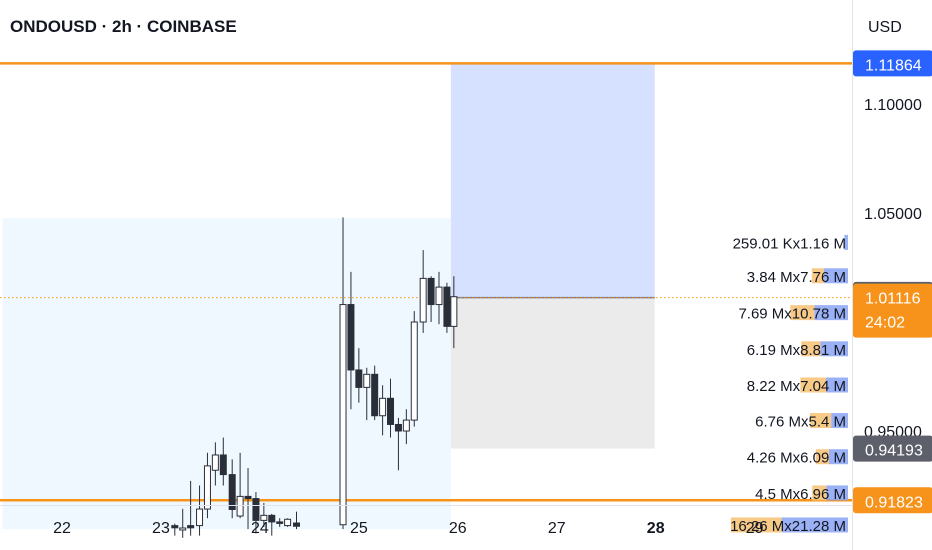 The image size is (932, 550). What do you see at coordinates (260, 528) in the screenshot?
I see `x-tick-label: 24` at bounding box center [260, 528].